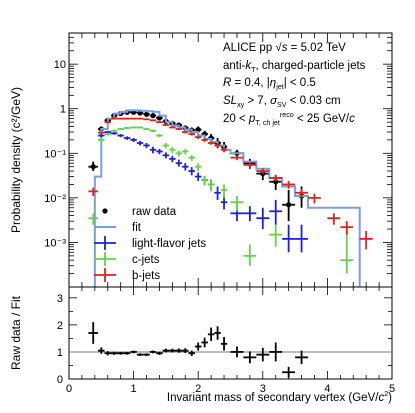 The image size is (415, 413). I want to click on top-y-tick-label: 10, so click(60, 65).